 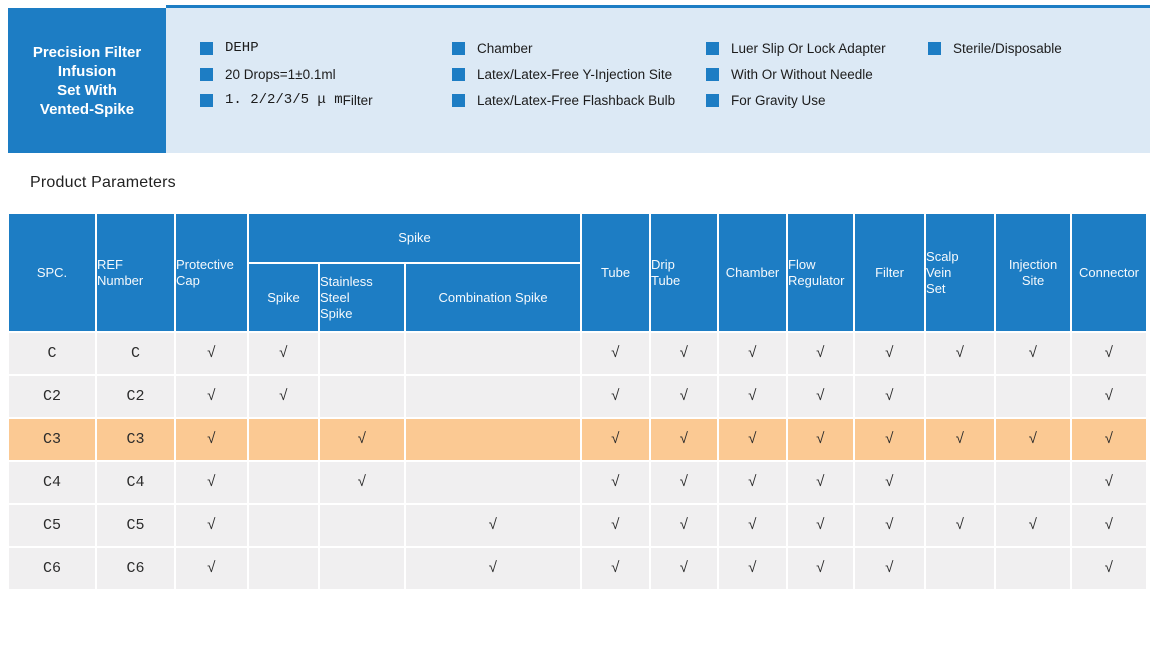 I want to click on product-title-line: Vented-Spike, so click(x=87, y=109).